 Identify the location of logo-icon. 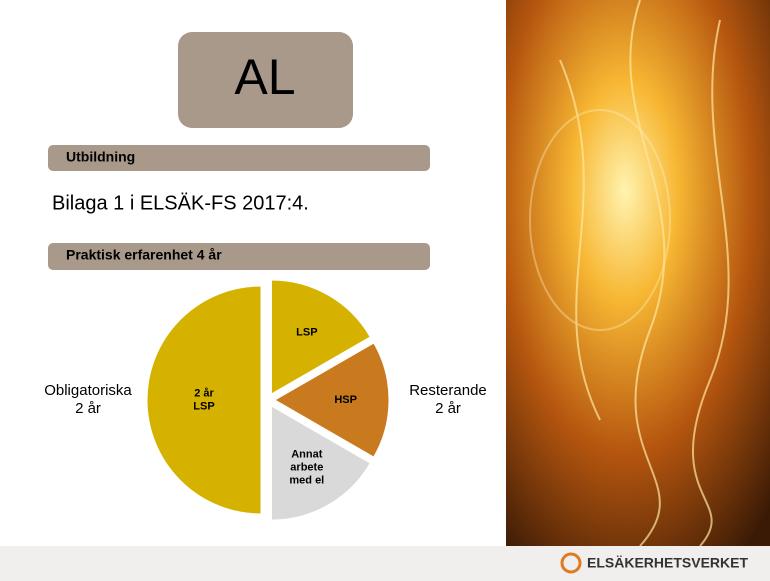
(571, 563).